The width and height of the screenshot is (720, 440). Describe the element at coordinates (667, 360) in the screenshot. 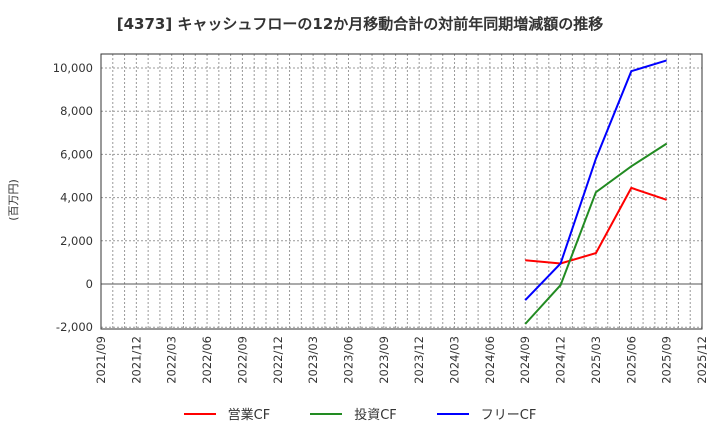

I see `x-tick-label: 2025/09` at that location.